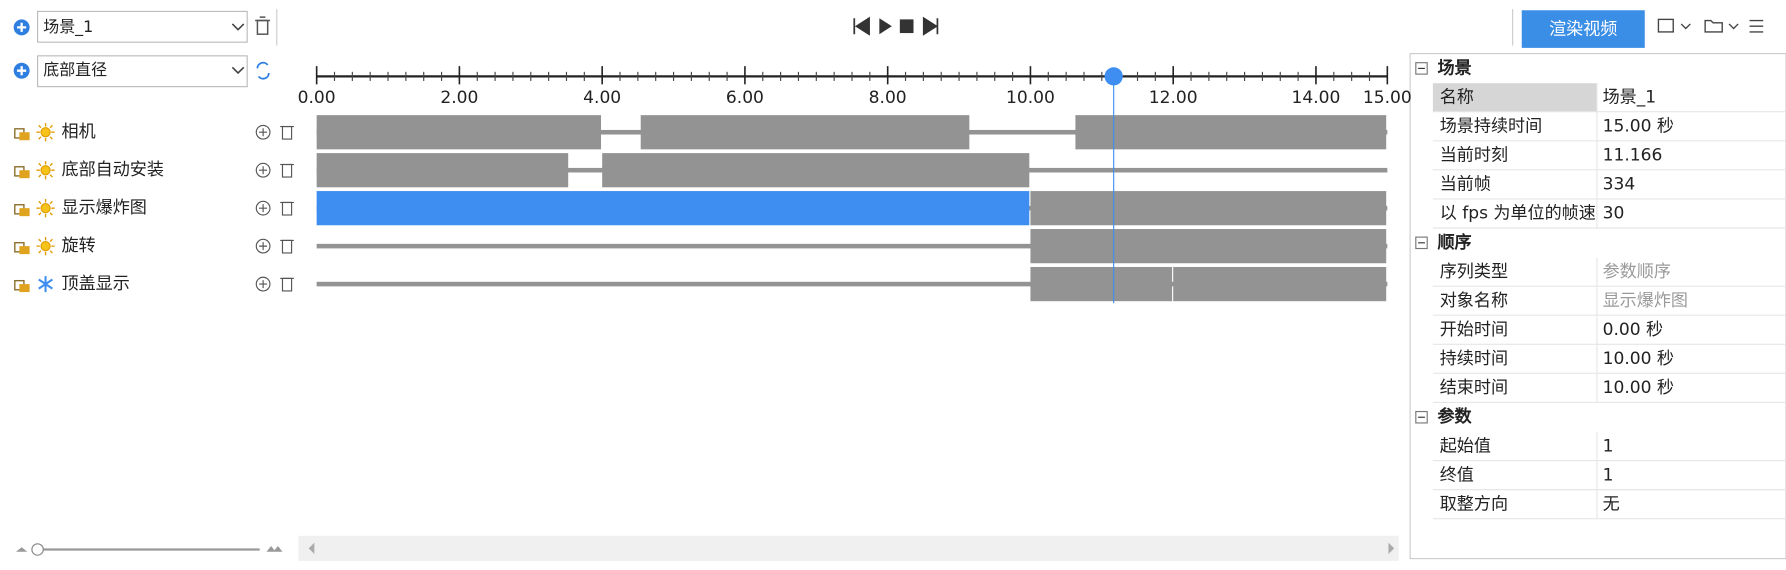 The height and width of the screenshot is (570, 1786). I want to click on property-value: 30, so click(1614, 214).